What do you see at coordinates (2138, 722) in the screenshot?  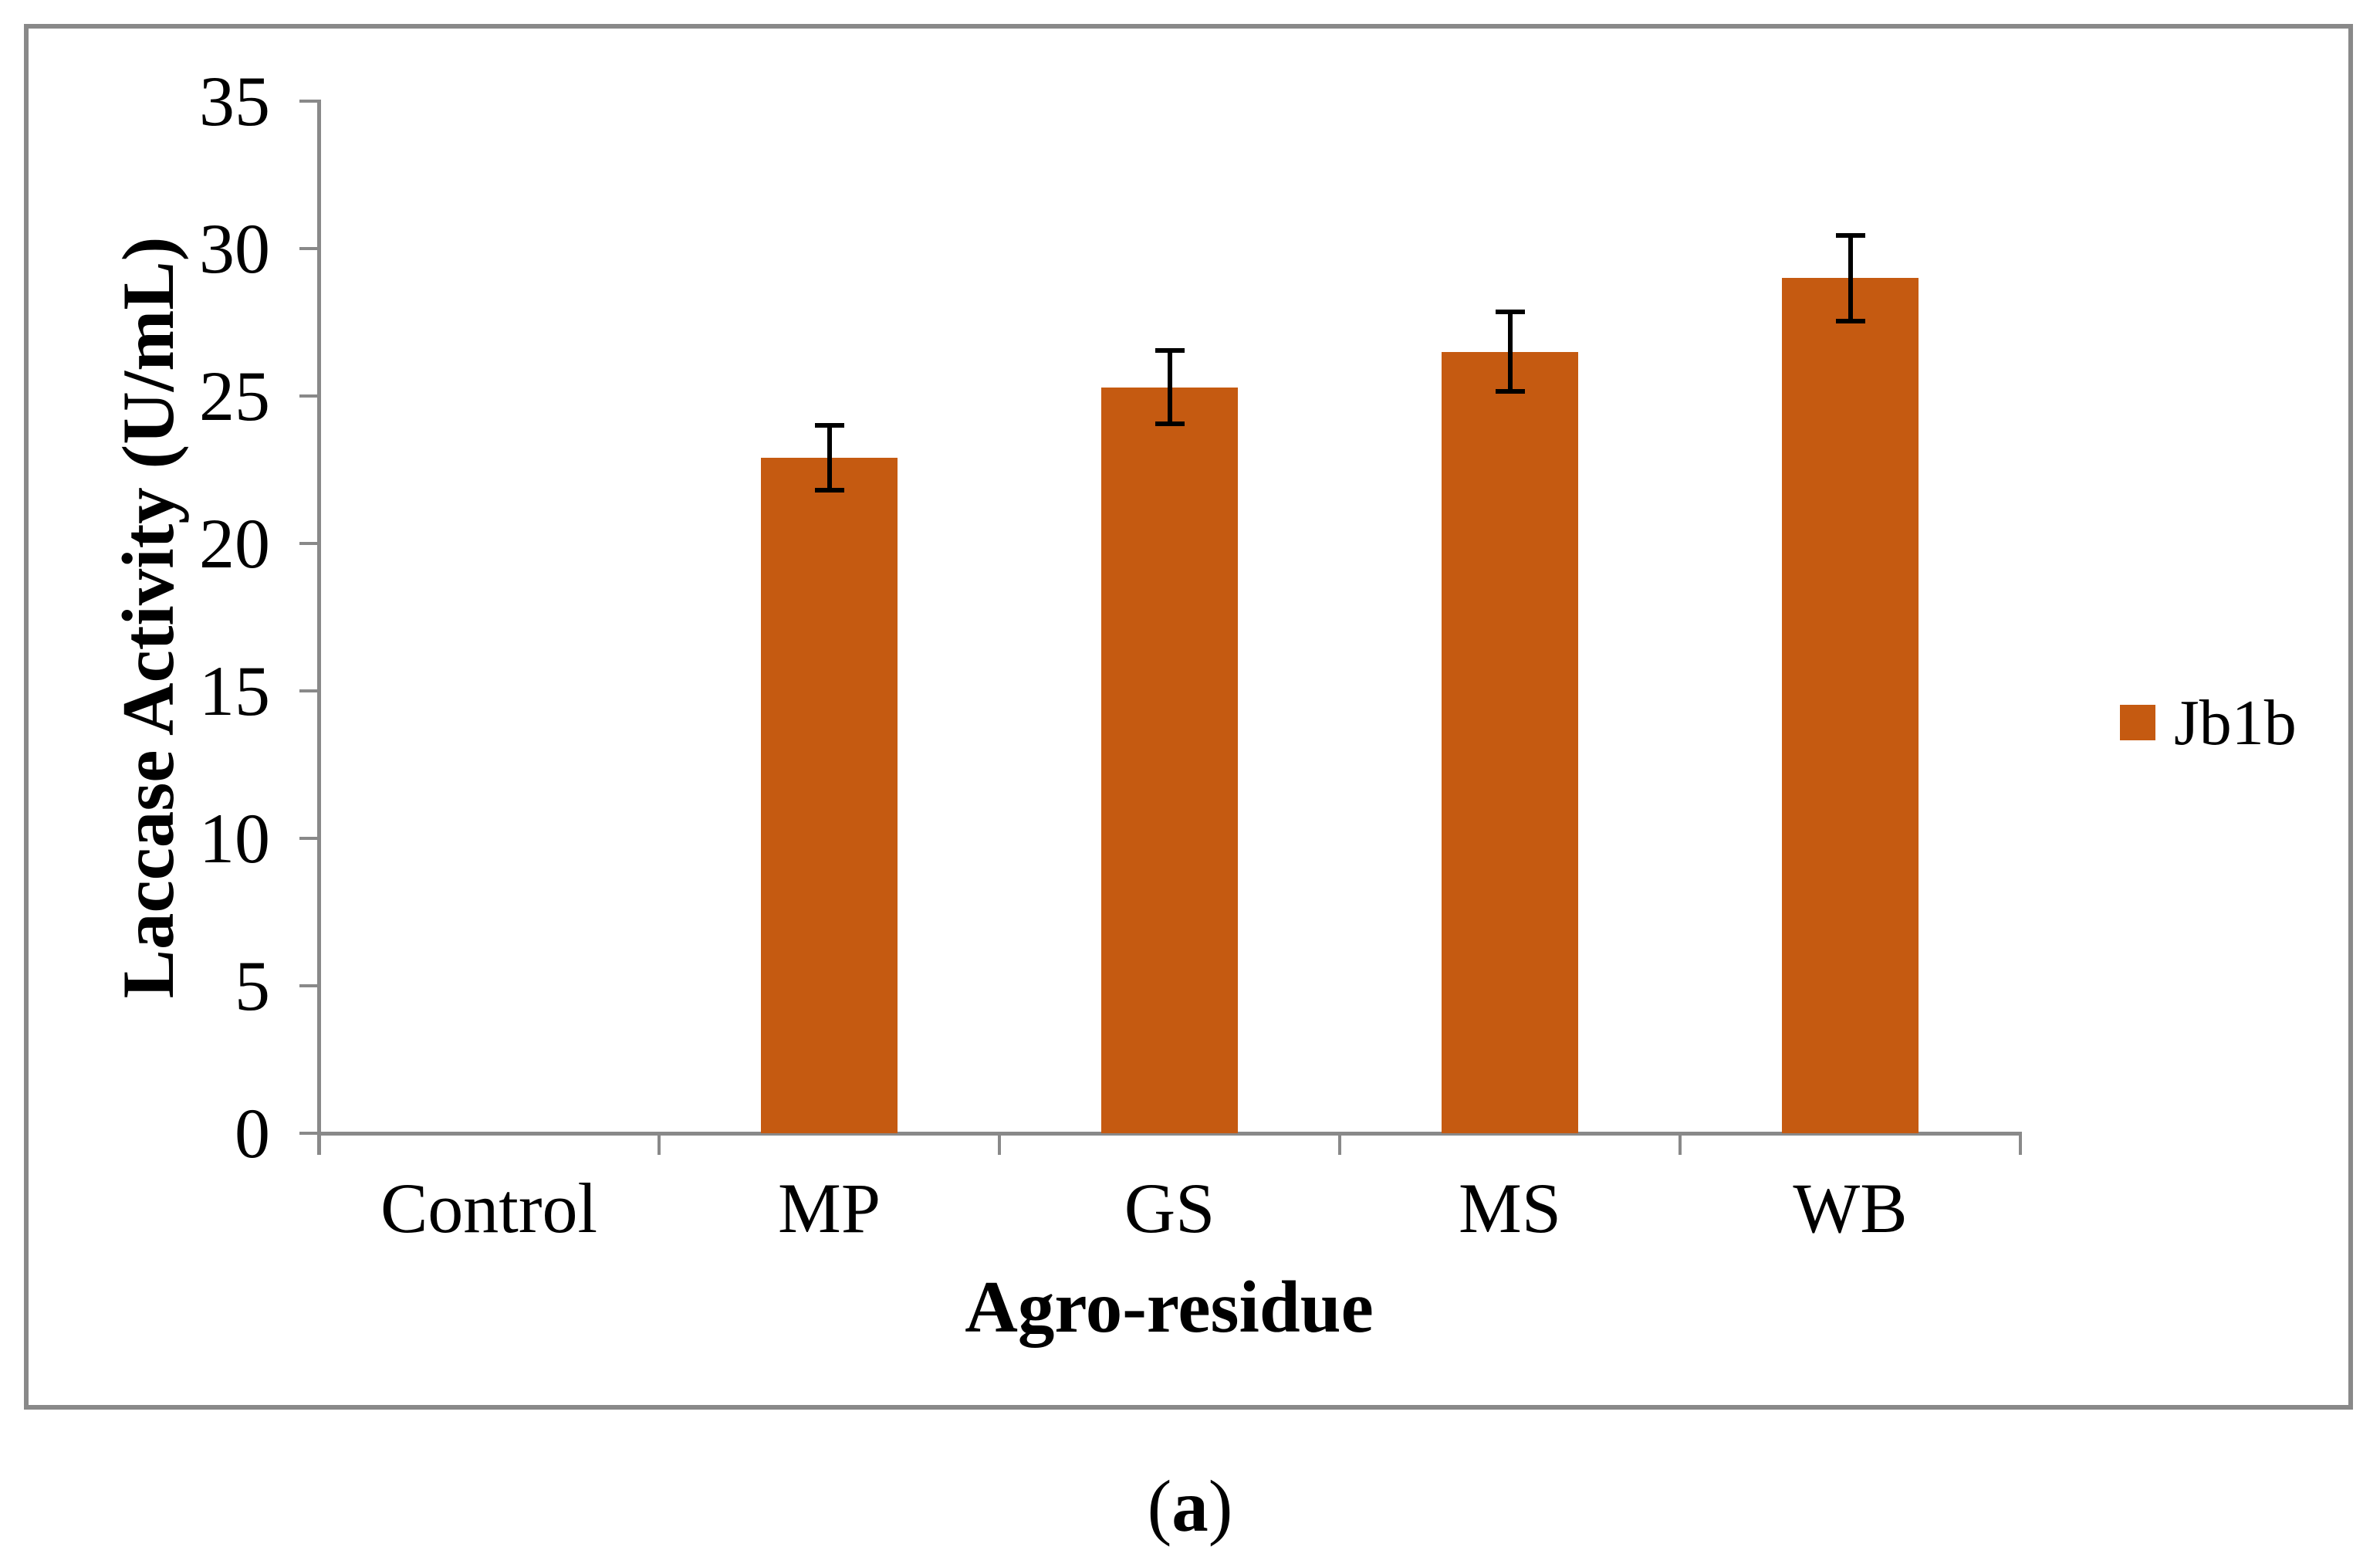 I see `legend-swatch-icon` at bounding box center [2138, 722].